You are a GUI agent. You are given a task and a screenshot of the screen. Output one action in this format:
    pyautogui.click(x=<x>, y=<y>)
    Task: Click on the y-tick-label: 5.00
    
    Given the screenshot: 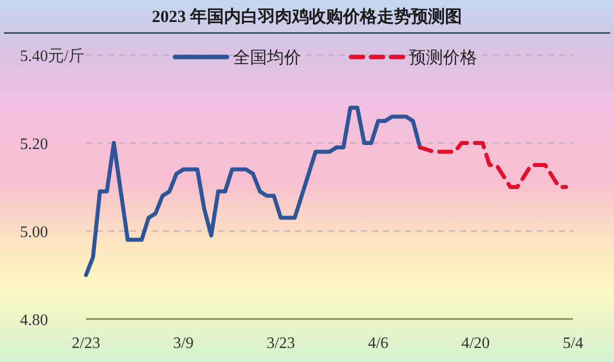 What is the action you would take?
    pyautogui.click(x=34, y=232)
    